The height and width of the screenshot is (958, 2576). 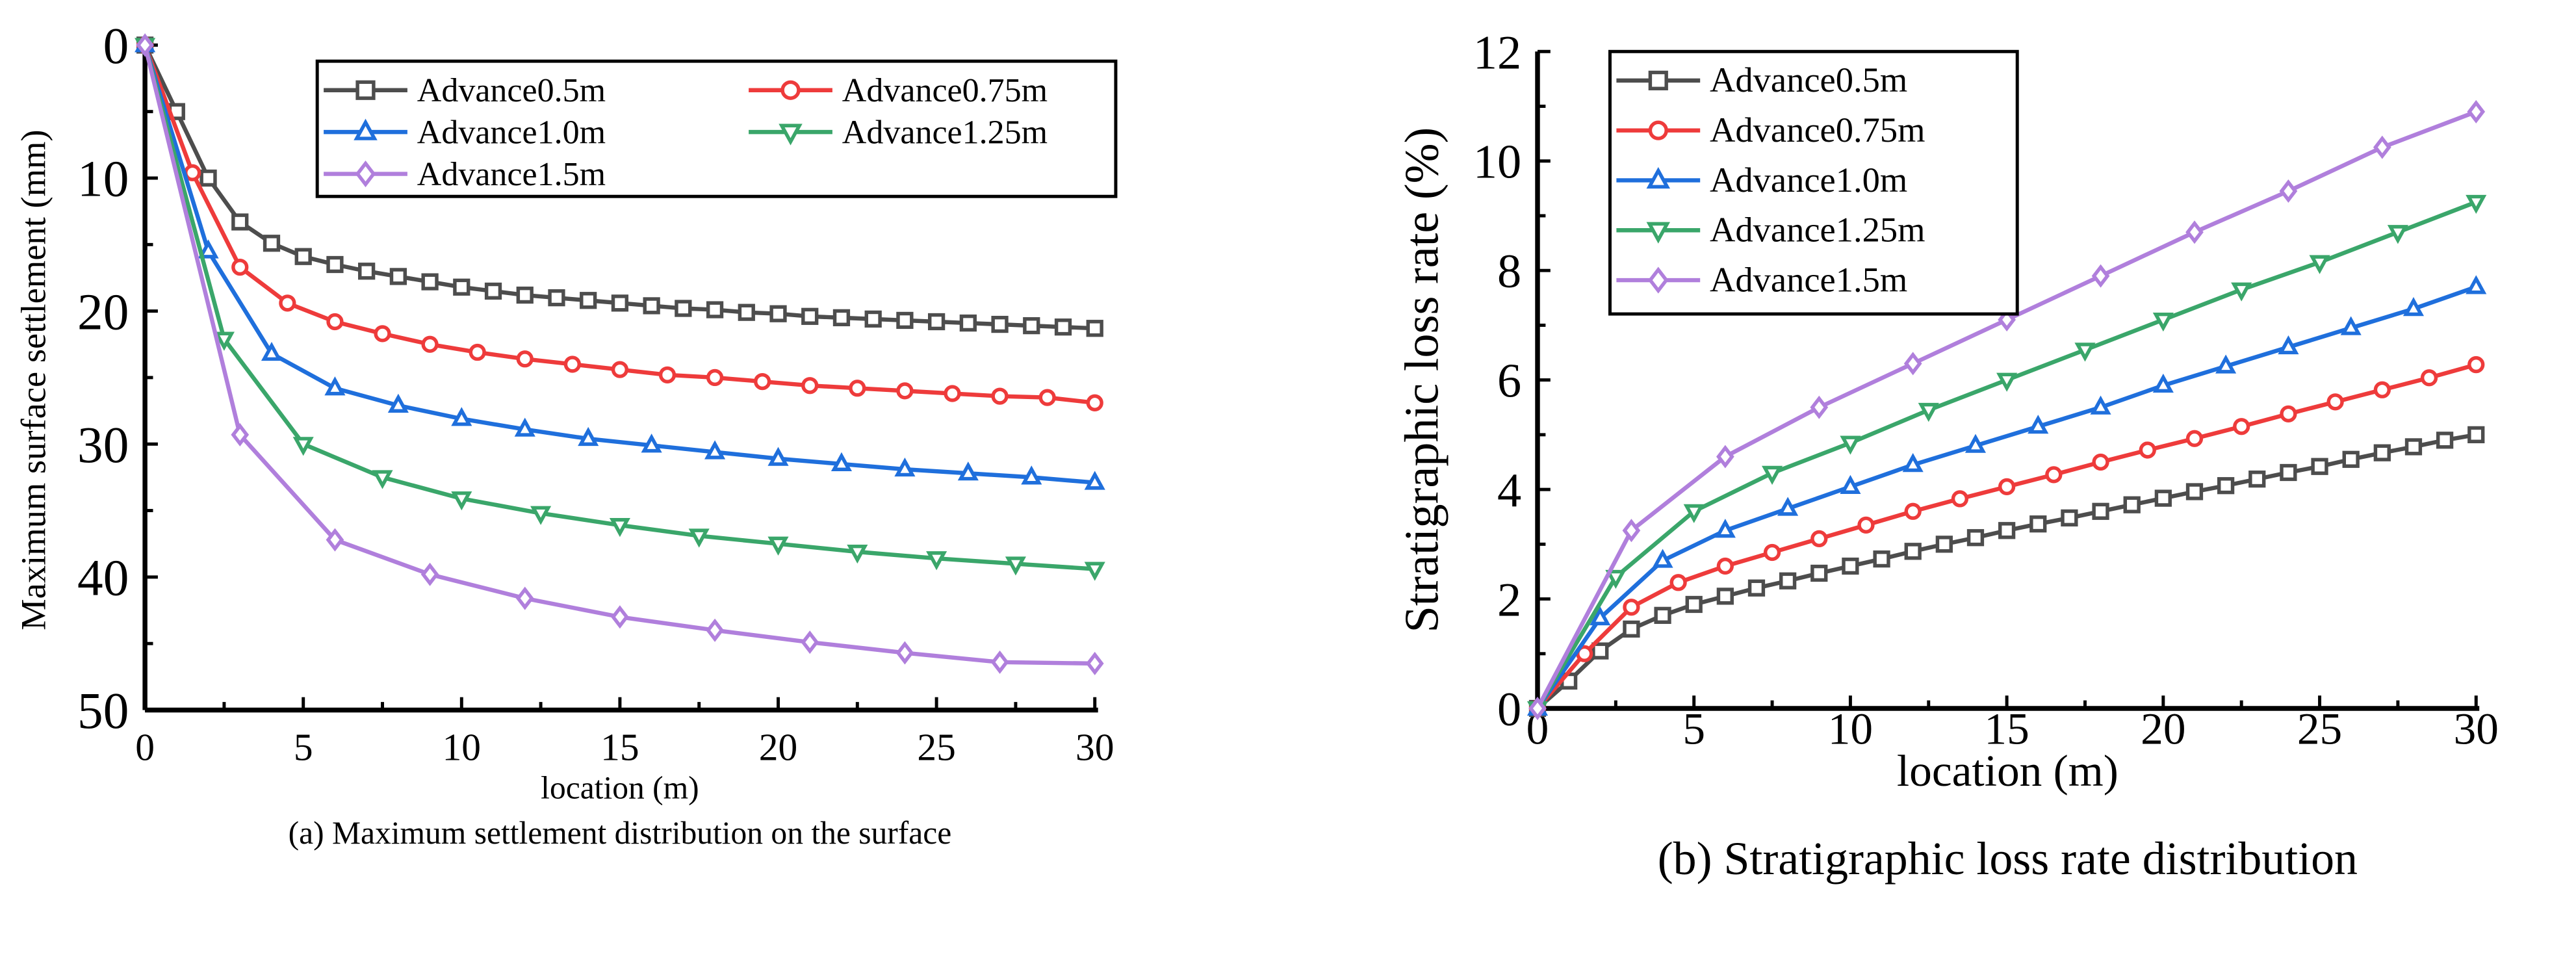 I want to click on y-tick-label: 0, so click(x=116, y=46).